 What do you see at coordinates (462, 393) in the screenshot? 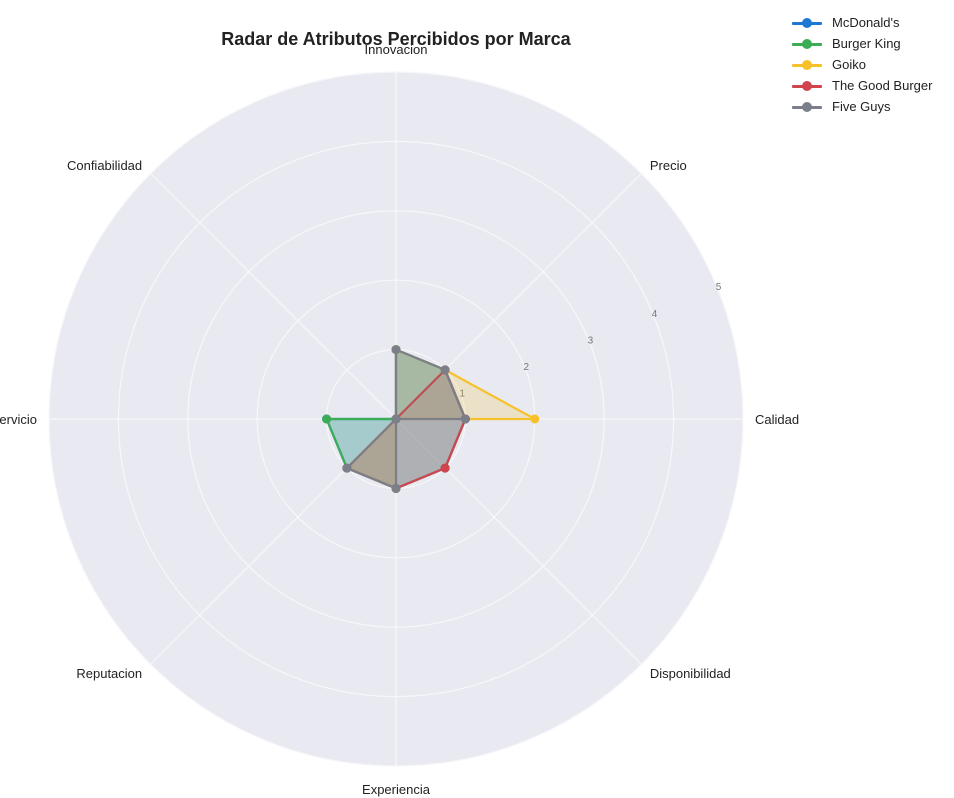
I see `radial-tick-label: 1` at bounding box center [462, 393].